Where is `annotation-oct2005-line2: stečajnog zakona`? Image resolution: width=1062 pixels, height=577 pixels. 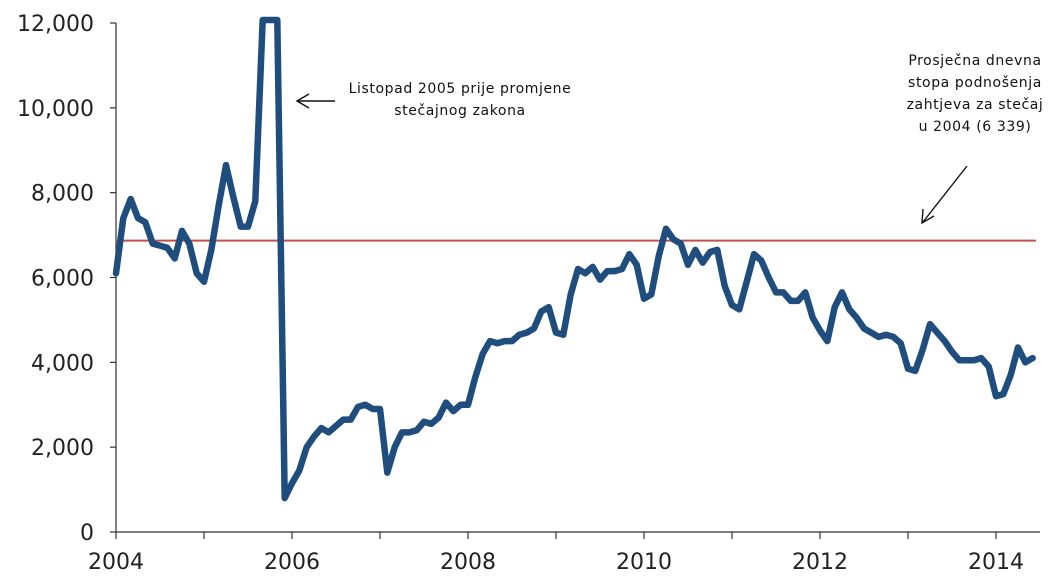 annotation-oct2005-line2: stečajnog zakona is located at coordinates (460, 111).